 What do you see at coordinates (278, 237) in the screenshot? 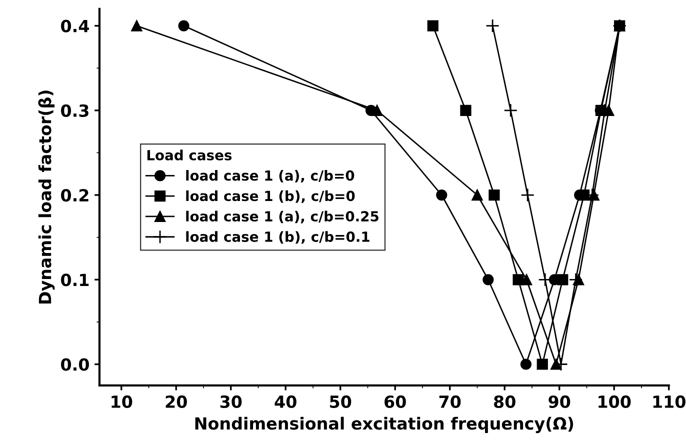
I see `legend-label: load case 1 (b), c/b=0.1` at bounding box center [278, 237].